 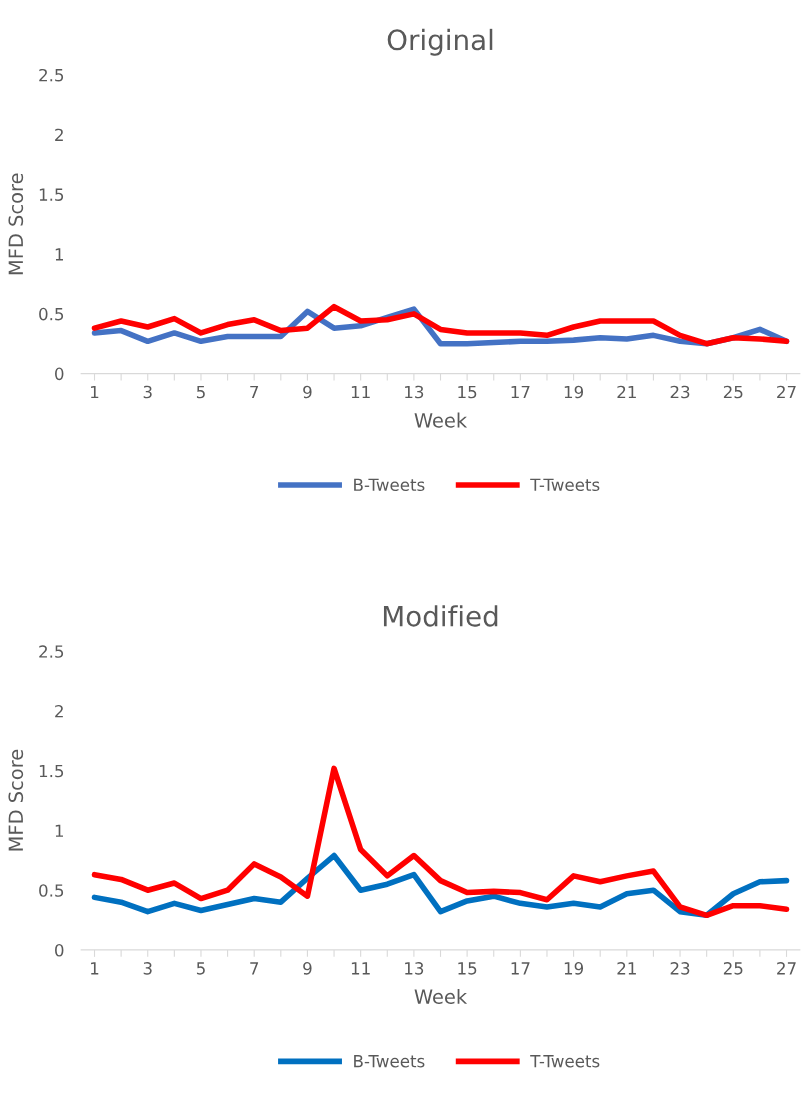 What do you see at coordinates (440, 616) in the screenshot?
I see `chart-title: Modified` at bounding box center [440, 616].